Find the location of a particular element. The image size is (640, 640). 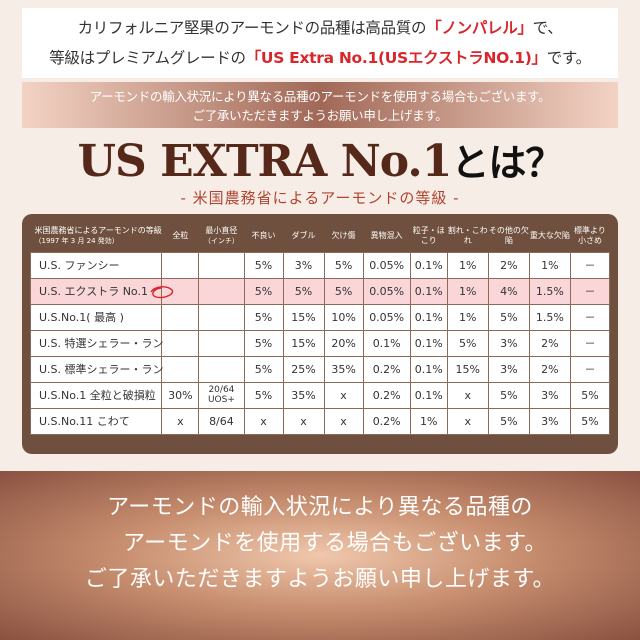

table-cell: 8/64 is located at coordinates (221, 421).